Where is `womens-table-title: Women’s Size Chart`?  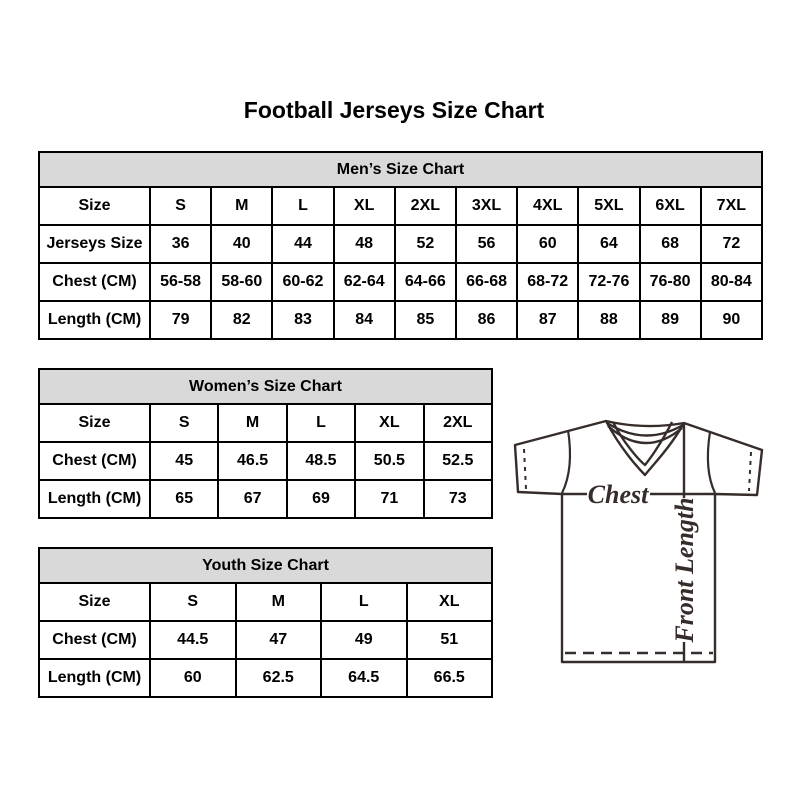
womens-table-title: Women’s Size Chart is located at coordinates (265, 386).